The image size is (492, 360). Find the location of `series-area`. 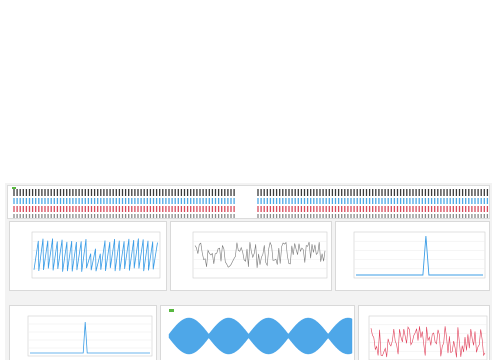

series-area is located at coordinates (260, 336).